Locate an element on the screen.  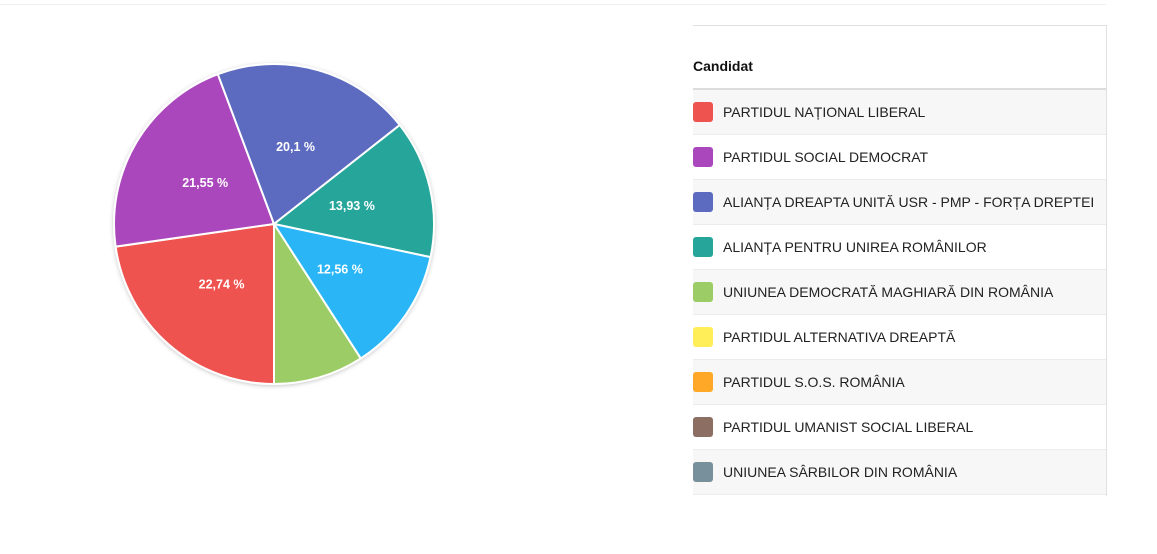
legend-label: PARTIDUL ALTERNATIVA DREAPTĂ is located at coordinates (839, 337).